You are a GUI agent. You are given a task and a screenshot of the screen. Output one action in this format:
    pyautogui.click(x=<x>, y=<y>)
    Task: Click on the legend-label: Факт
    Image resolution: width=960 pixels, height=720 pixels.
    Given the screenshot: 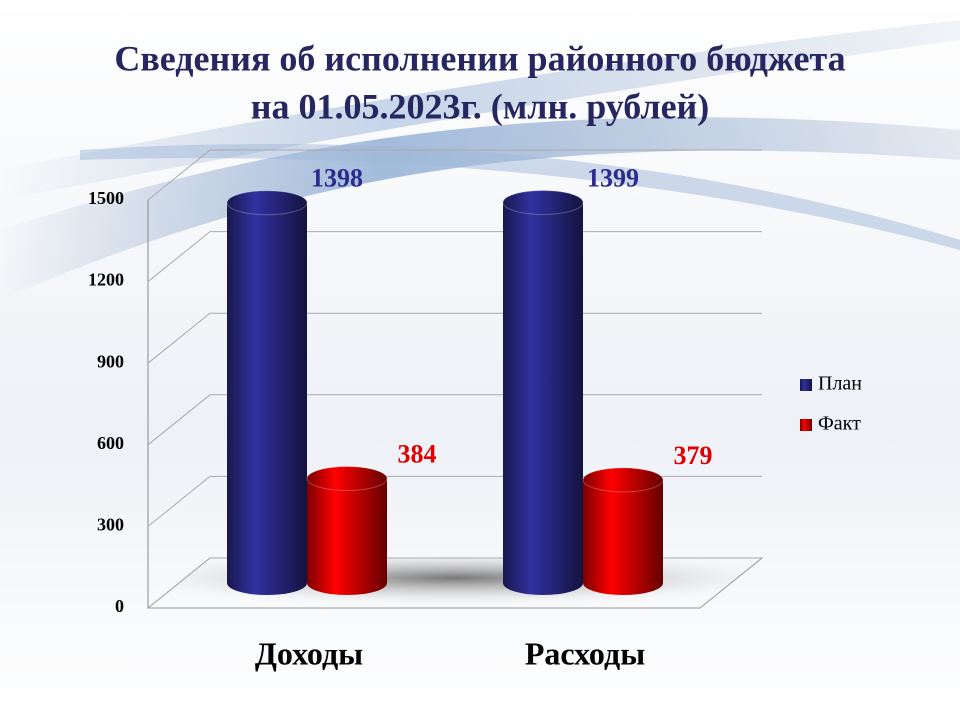 What is the action you would take?
    pyautogui.click(x=839, y=424)
    